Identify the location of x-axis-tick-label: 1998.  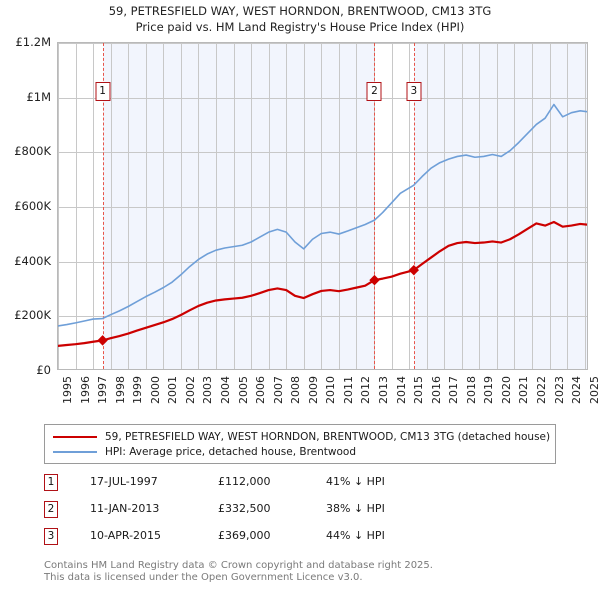
(120, 390).